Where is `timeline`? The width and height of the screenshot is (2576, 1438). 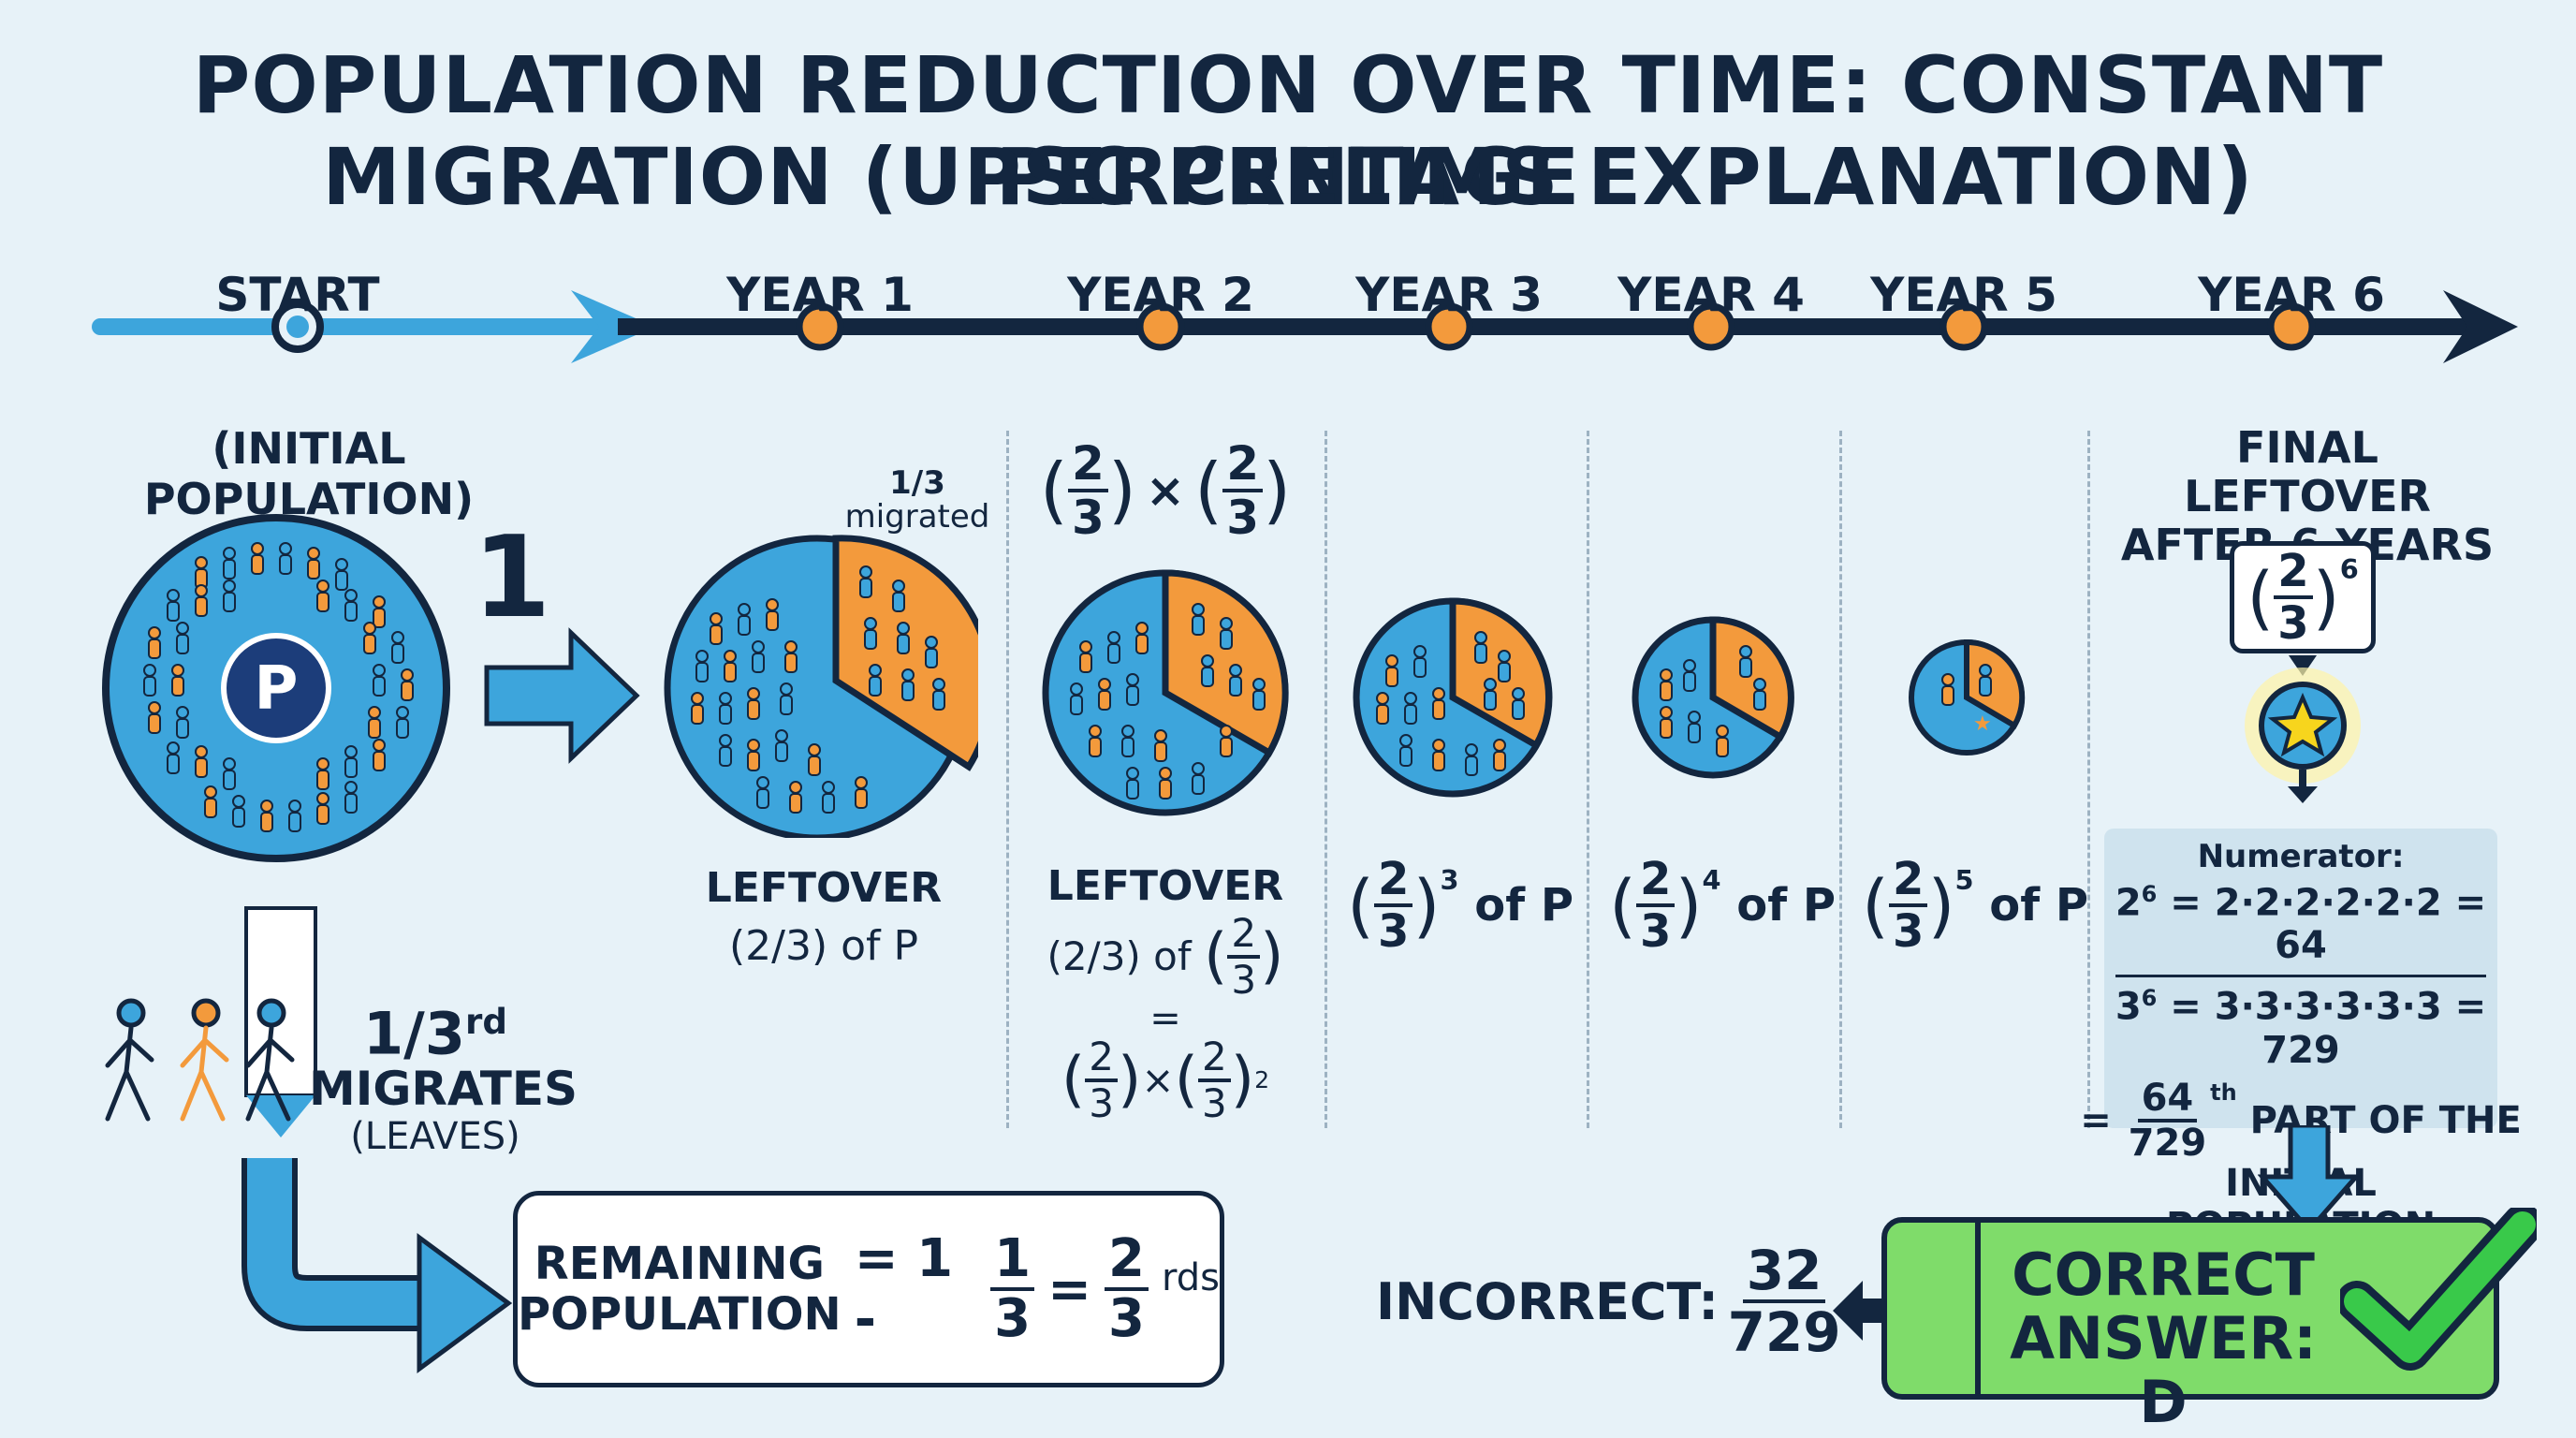
timeline is located at coordinates (1305, 326).